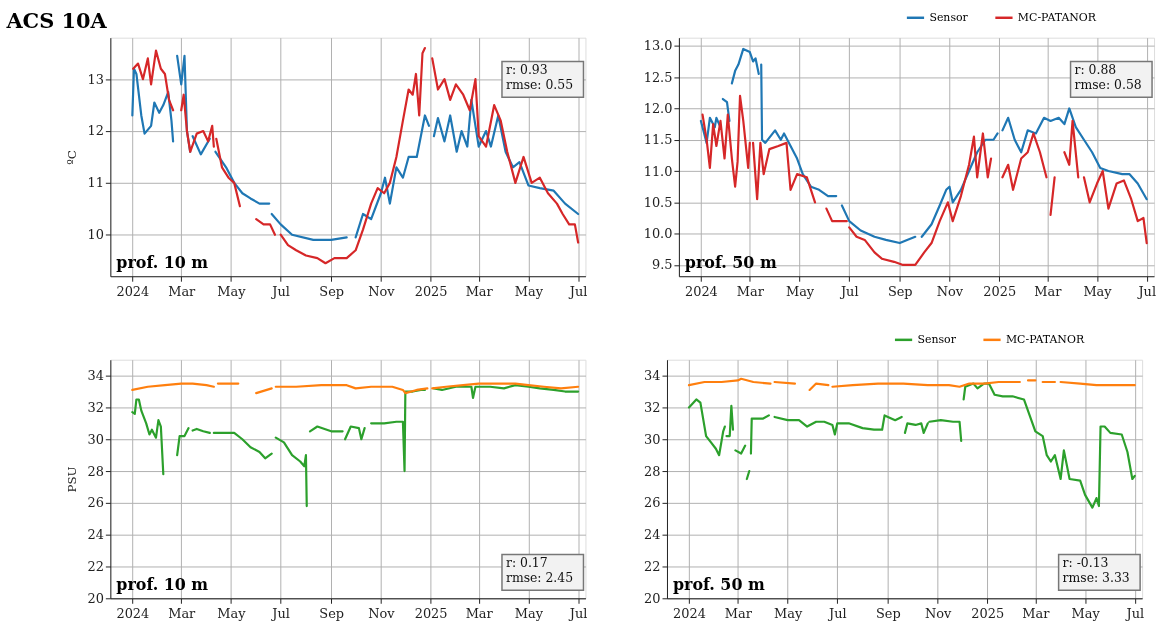  Describe the element at coordinates (658, 171) in the screenshot. I see `y-tick-label: 11.0` at that location.